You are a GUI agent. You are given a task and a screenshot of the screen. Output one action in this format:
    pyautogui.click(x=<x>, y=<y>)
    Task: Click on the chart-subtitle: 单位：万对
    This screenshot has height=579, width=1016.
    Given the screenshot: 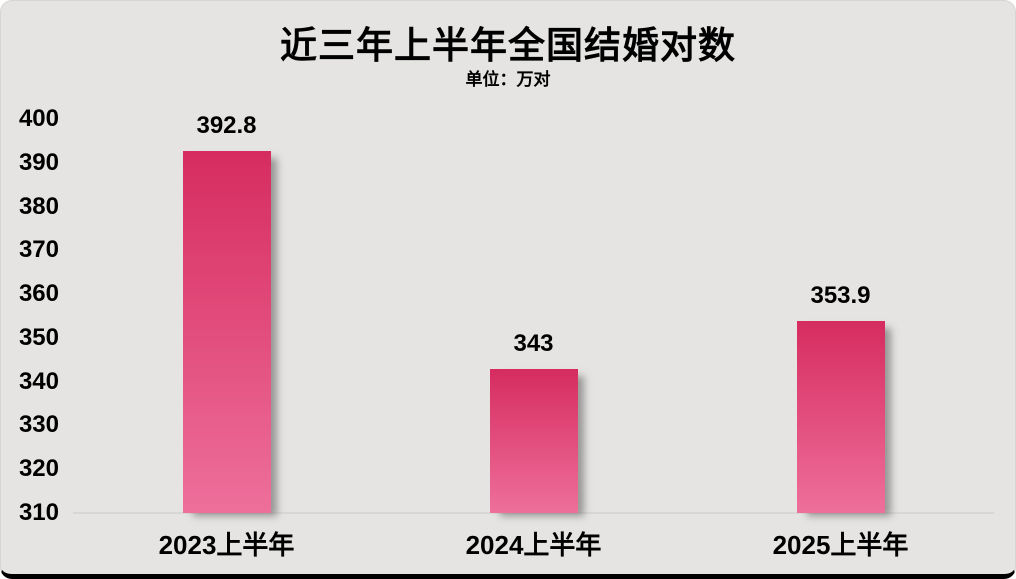 What is the action you would take?
    pyautogui.click(x=508, y=79)
    